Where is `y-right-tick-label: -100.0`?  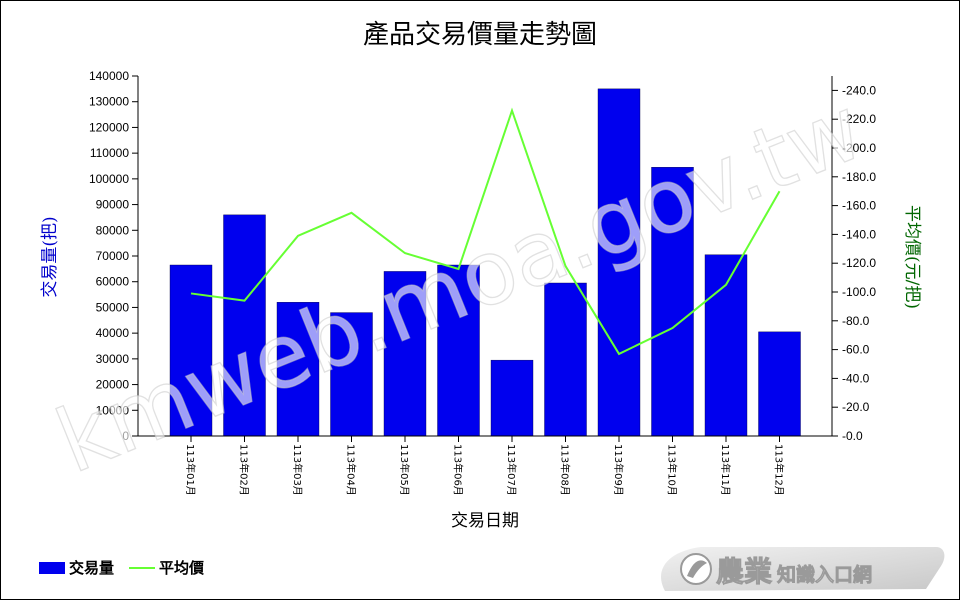 y-right-tick-label: -100.0 is located at coordinates (859, 292).